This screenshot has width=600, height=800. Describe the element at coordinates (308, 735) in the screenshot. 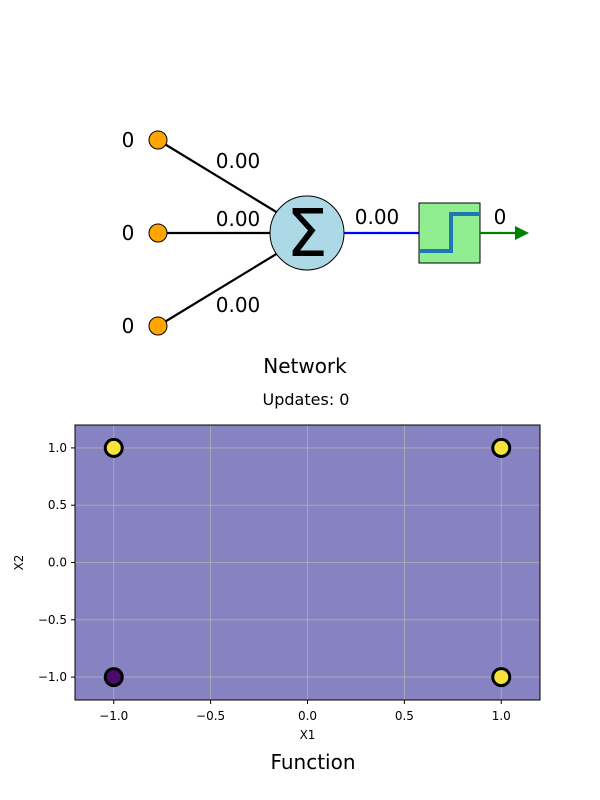

I see `x-axis-label: X1` at that location.